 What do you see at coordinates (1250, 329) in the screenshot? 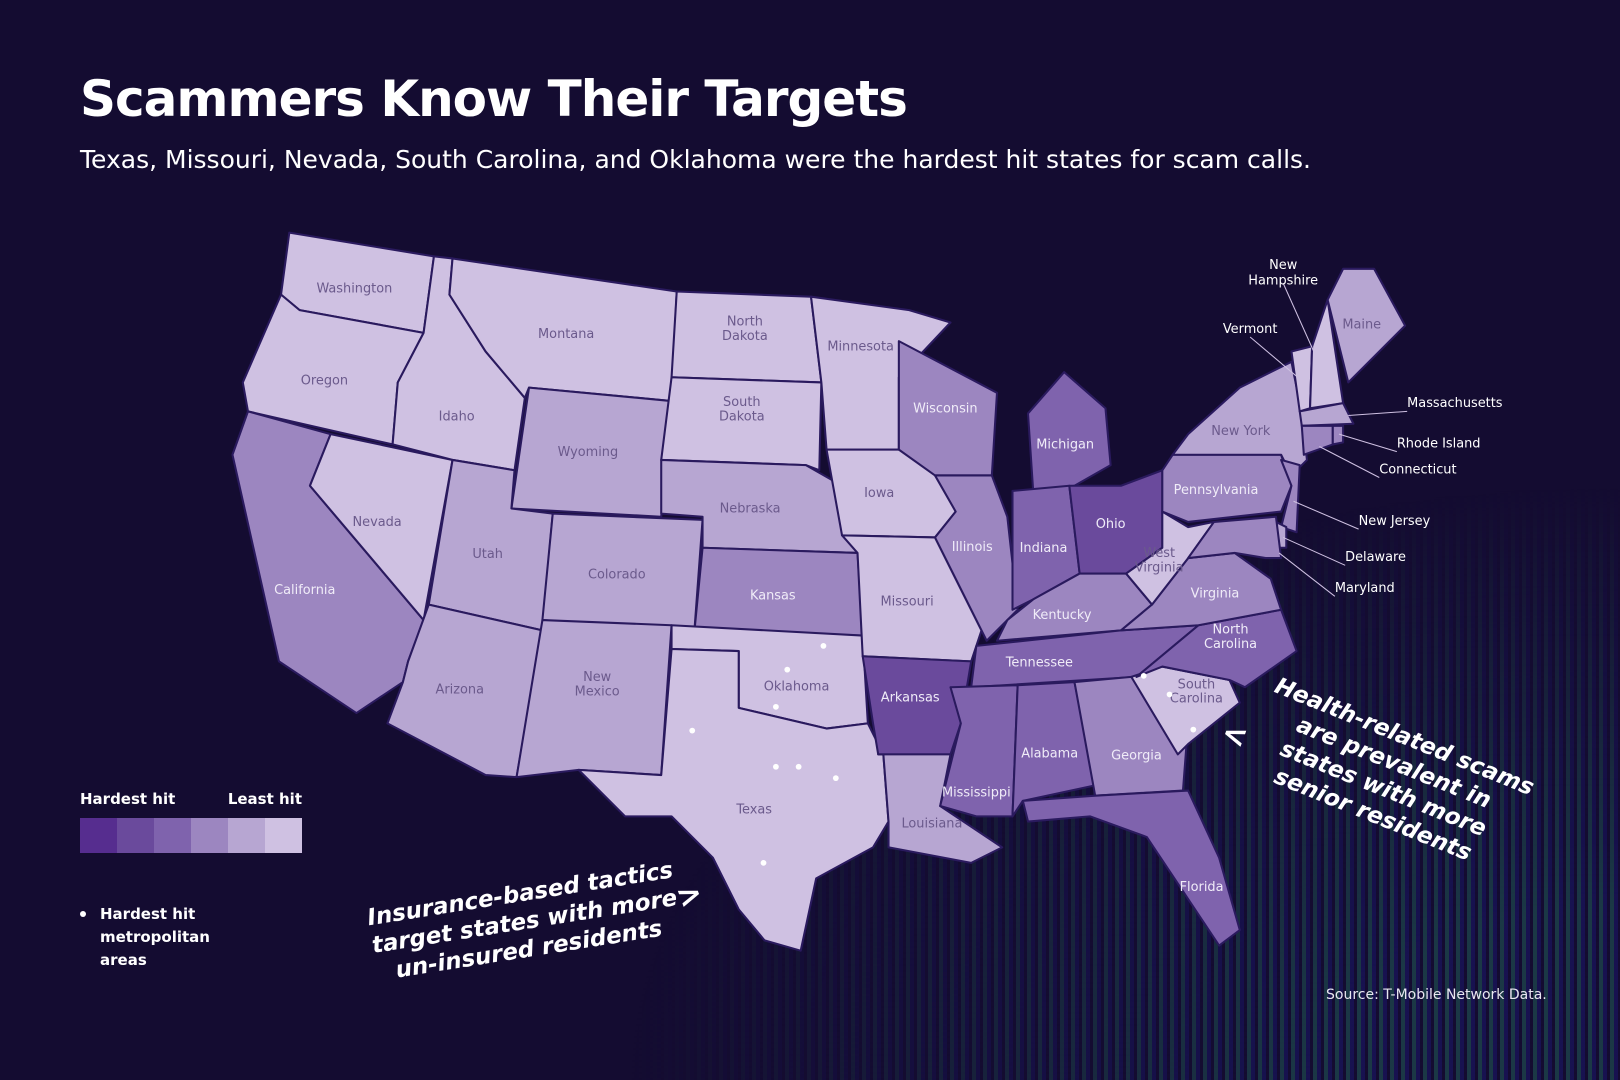
I see `state-label-vermont: Vermont` at bounding box center [1250, 329].